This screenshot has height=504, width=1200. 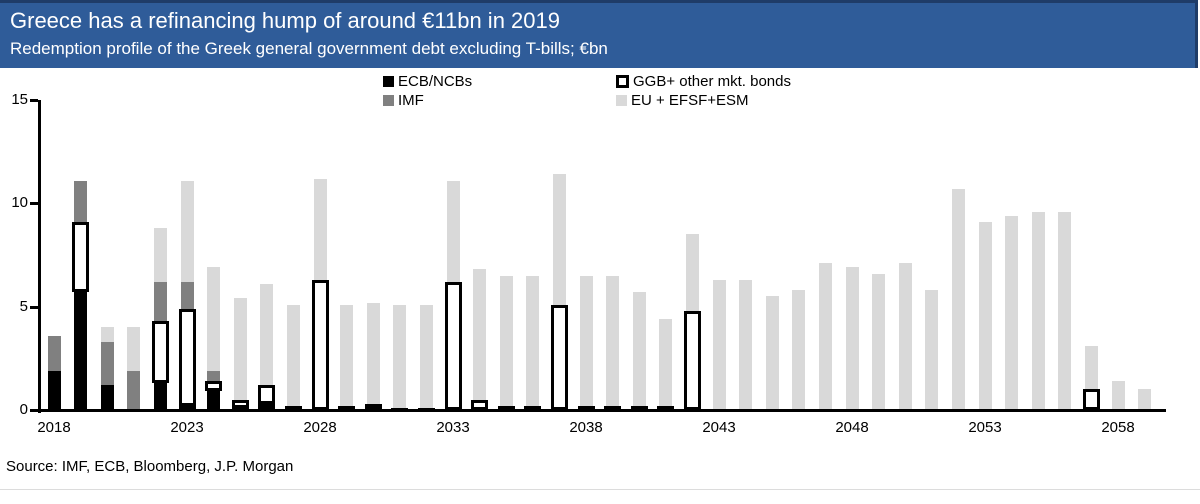 I want to click on legend-item-imf: IMF, so click(x=499, y=100).